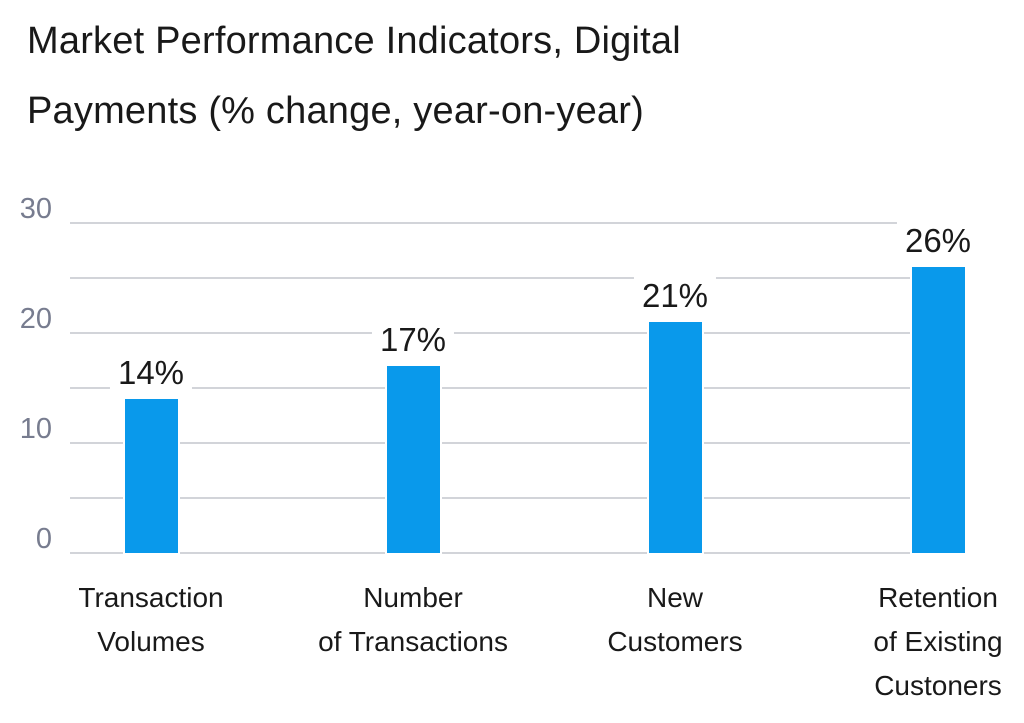 This screenshot has height=723, width=1024. What do you see at coordinates (413, 340) in the screenshot?
I see `bar-value-label-1: 17%` at bounding box center [413, 340].